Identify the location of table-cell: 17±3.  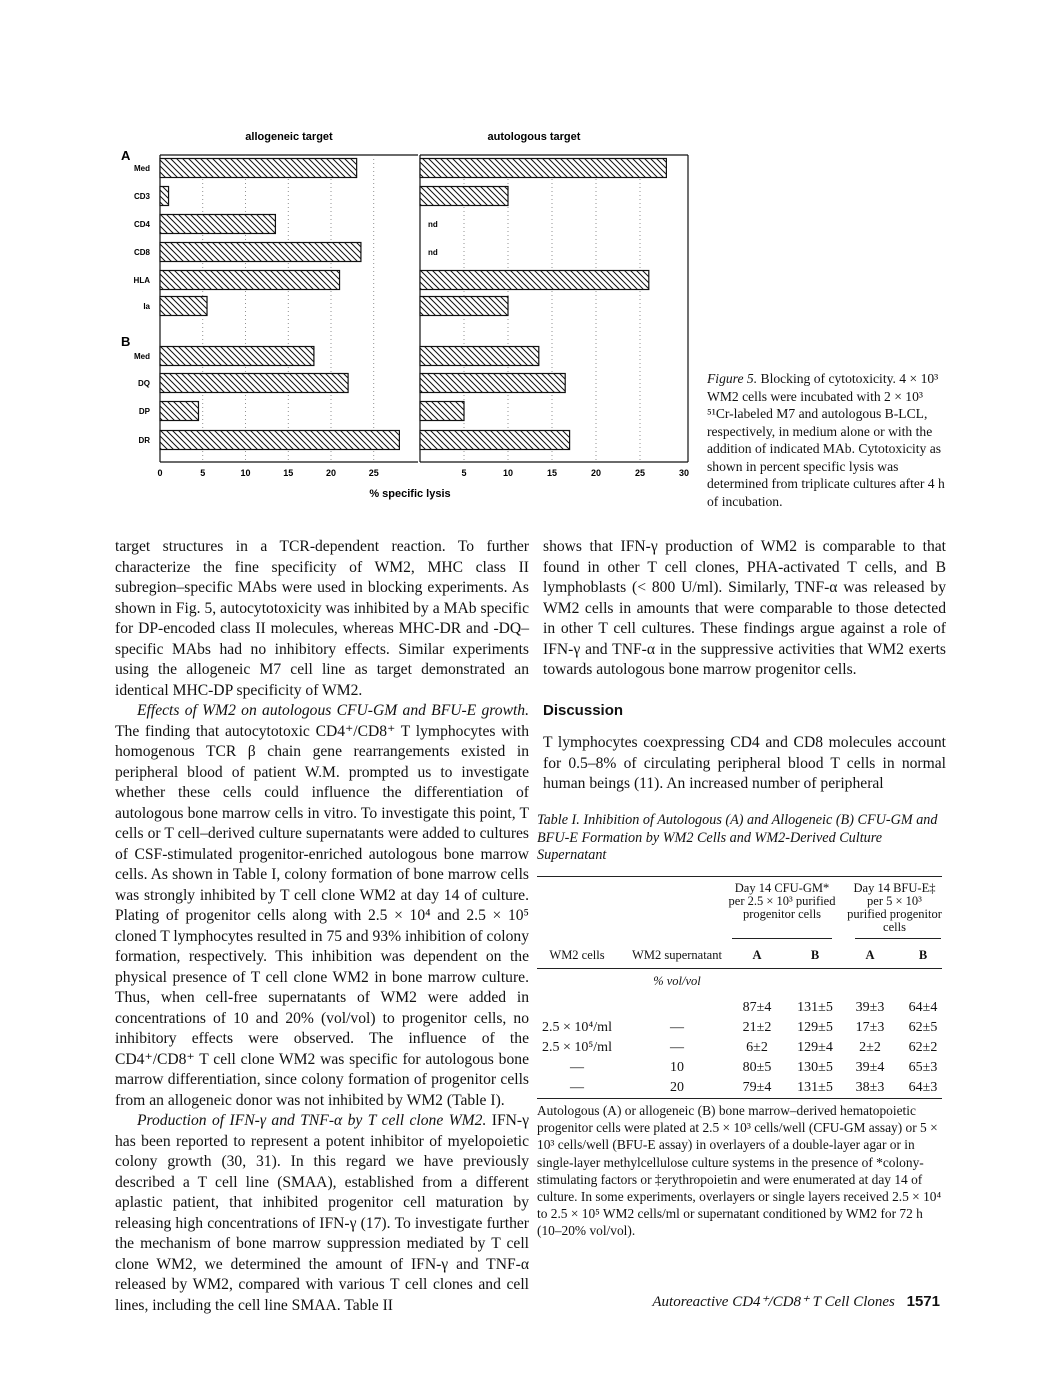
(870, 1027).